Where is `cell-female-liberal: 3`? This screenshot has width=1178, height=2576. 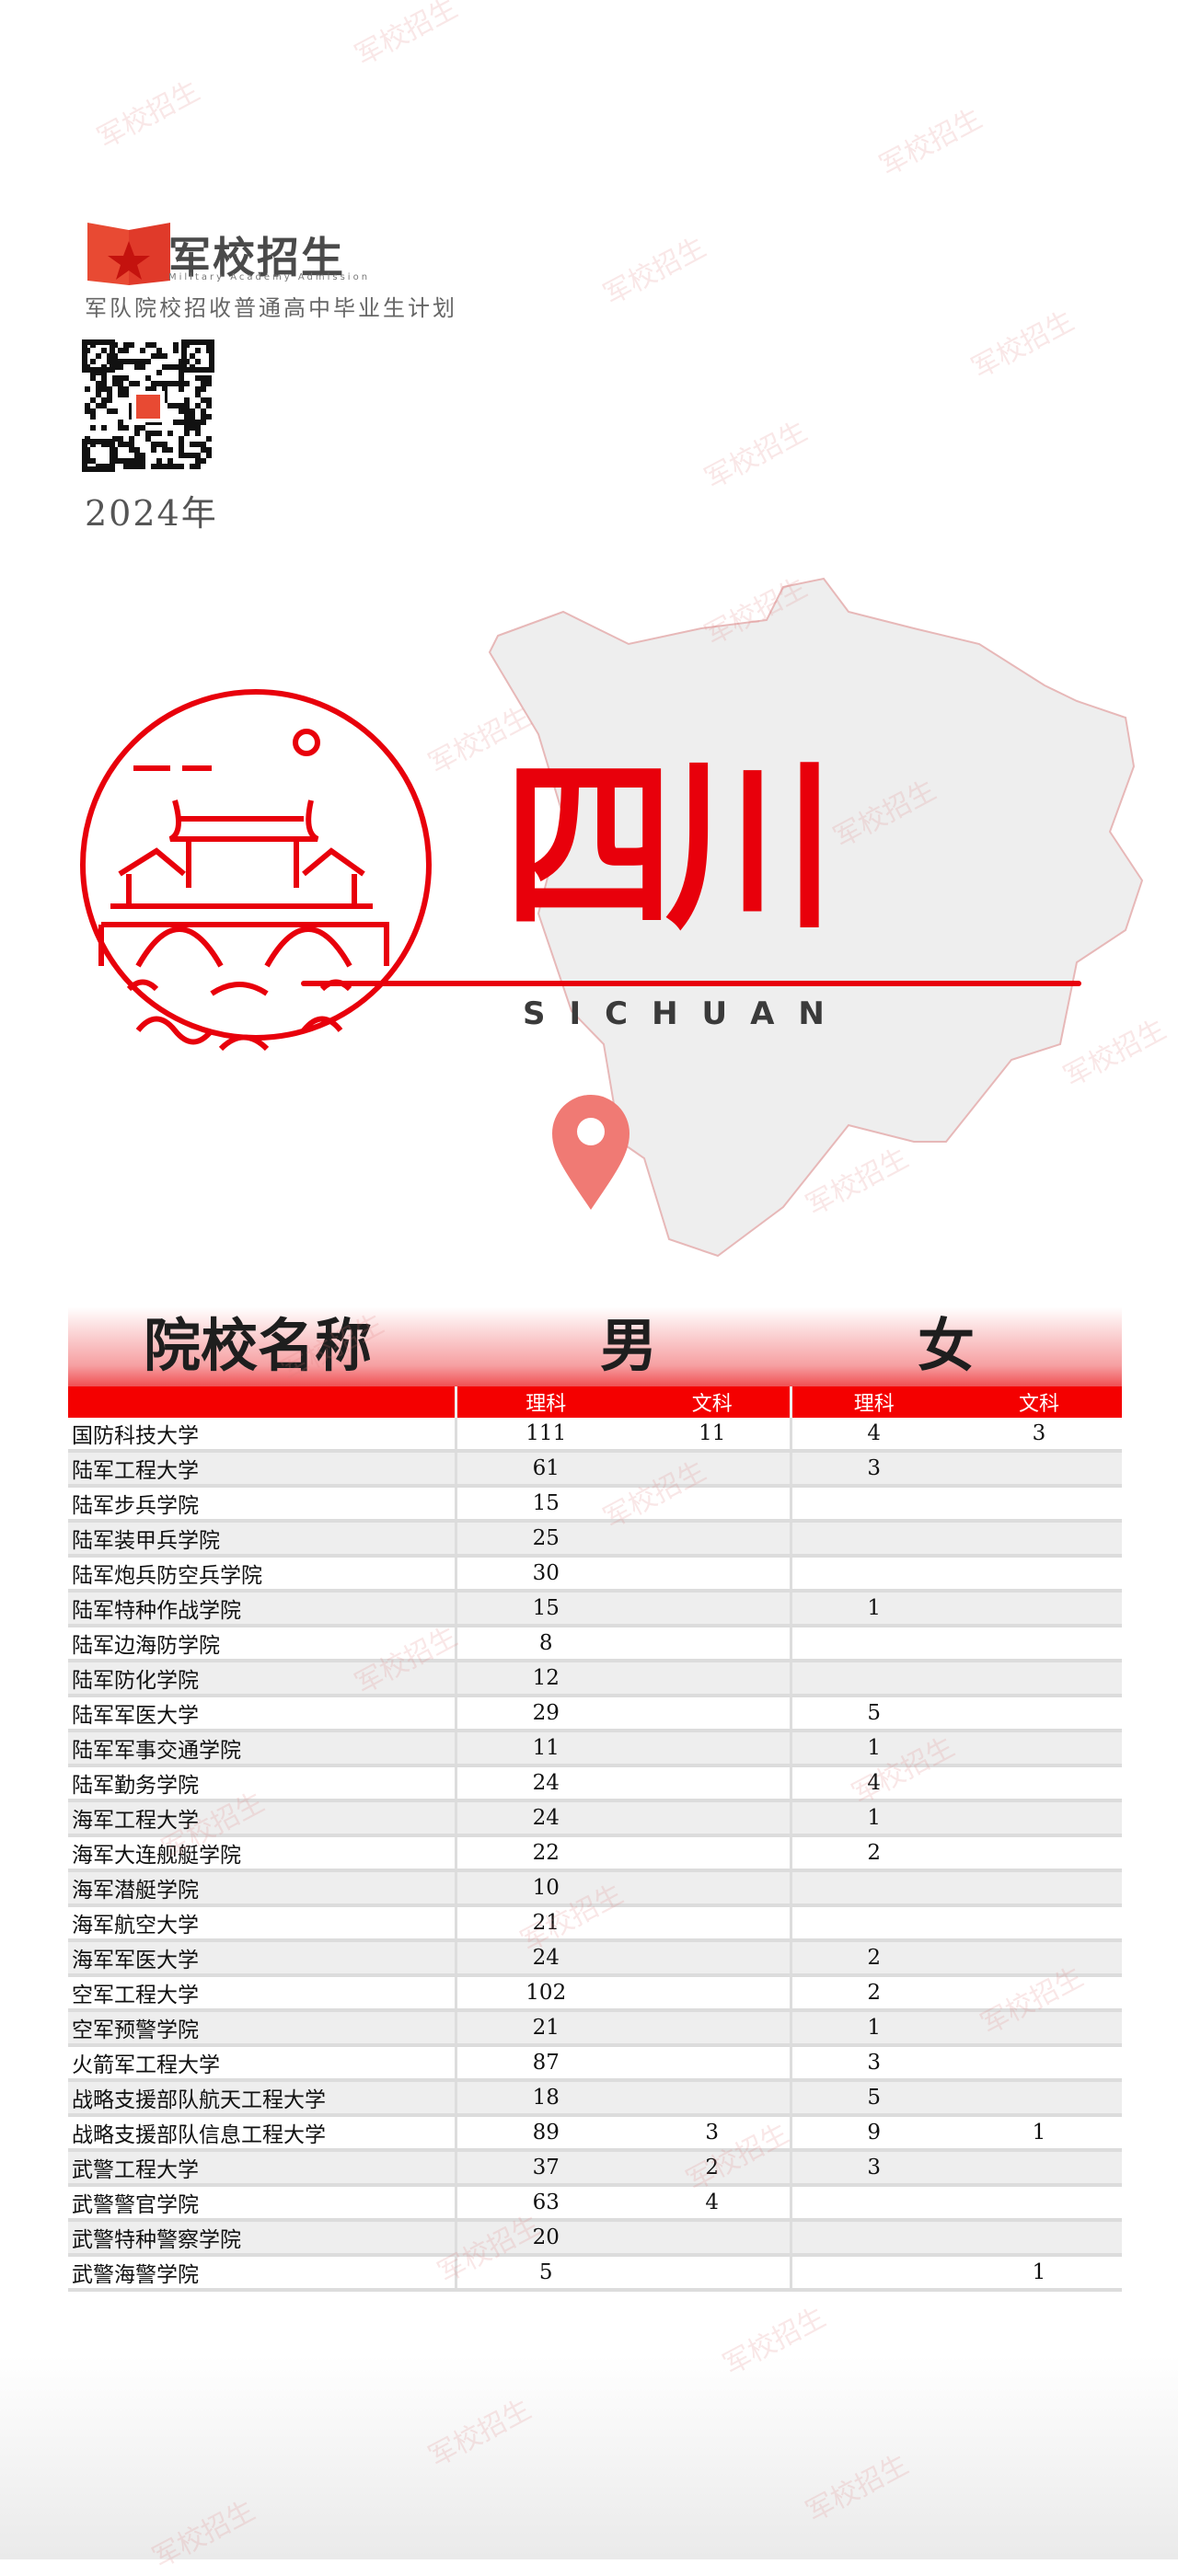
cell-female-liberal: 3 is located at coordinates (1039, 1435).